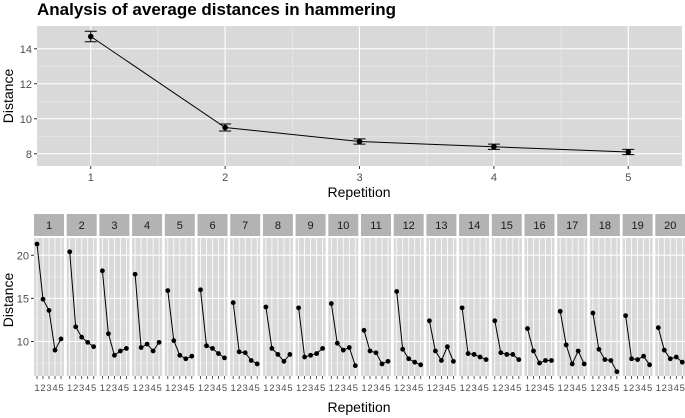  I want to click on facet-panel: 31 2 3 4 5, so click(114, 304).